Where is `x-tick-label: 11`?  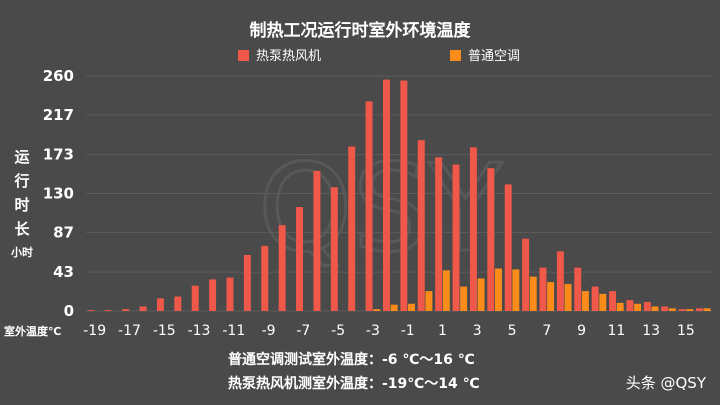 x-tick-label: 11 is located at coordinates (616, 331).